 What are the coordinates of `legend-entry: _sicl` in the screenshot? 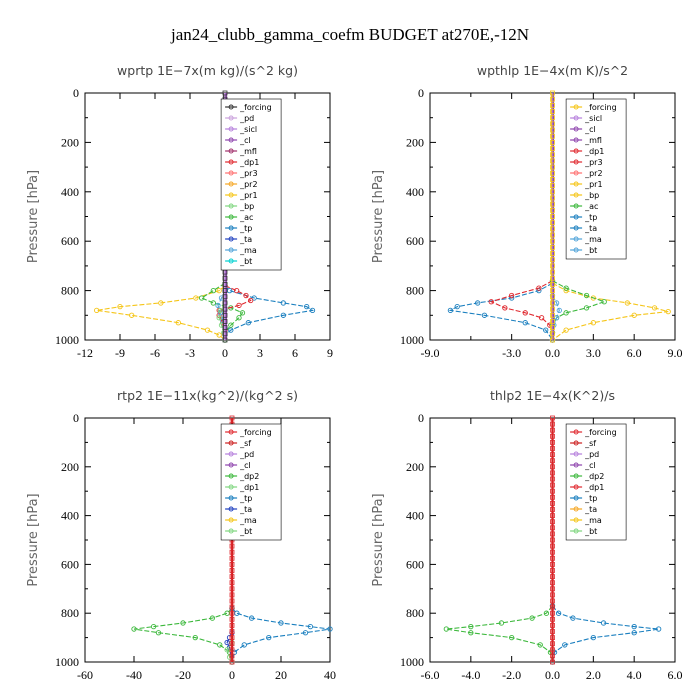 It's located at (248, 129).